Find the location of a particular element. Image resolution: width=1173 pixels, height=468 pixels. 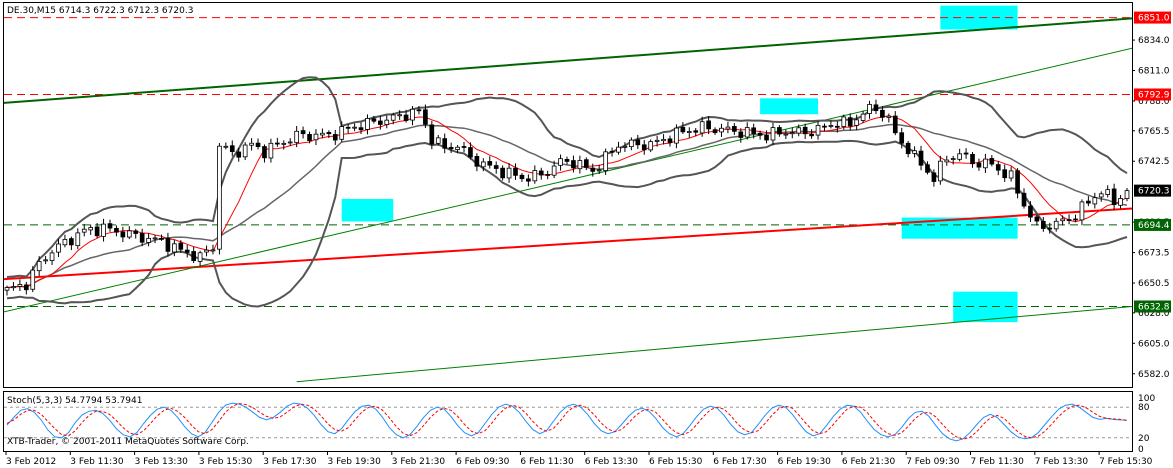

price-label-text: 6792.9 is located at coordinates (1154, 95).